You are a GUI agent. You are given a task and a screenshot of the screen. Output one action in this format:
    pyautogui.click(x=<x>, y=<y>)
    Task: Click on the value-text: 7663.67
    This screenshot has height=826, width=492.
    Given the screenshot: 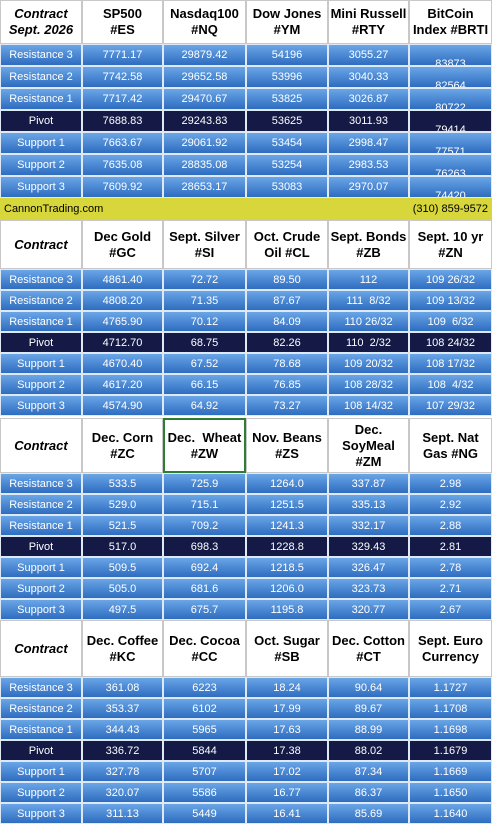 What is the action you would take?
    pyautogui.click(x=122, y=143)
    